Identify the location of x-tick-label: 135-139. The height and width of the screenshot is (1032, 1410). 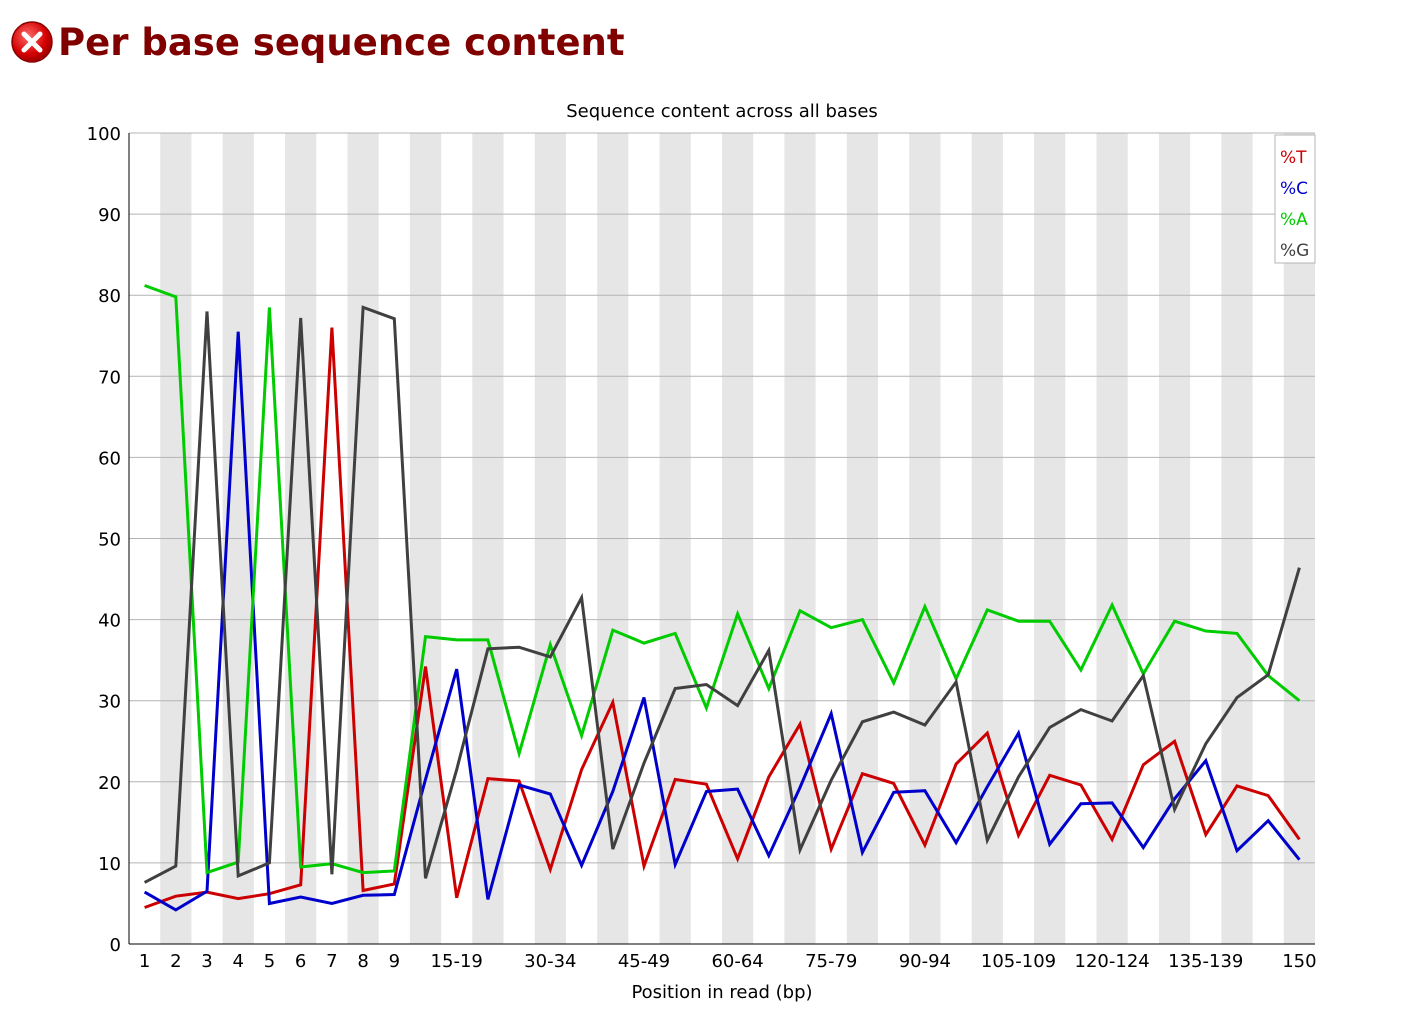
(1205, 961).